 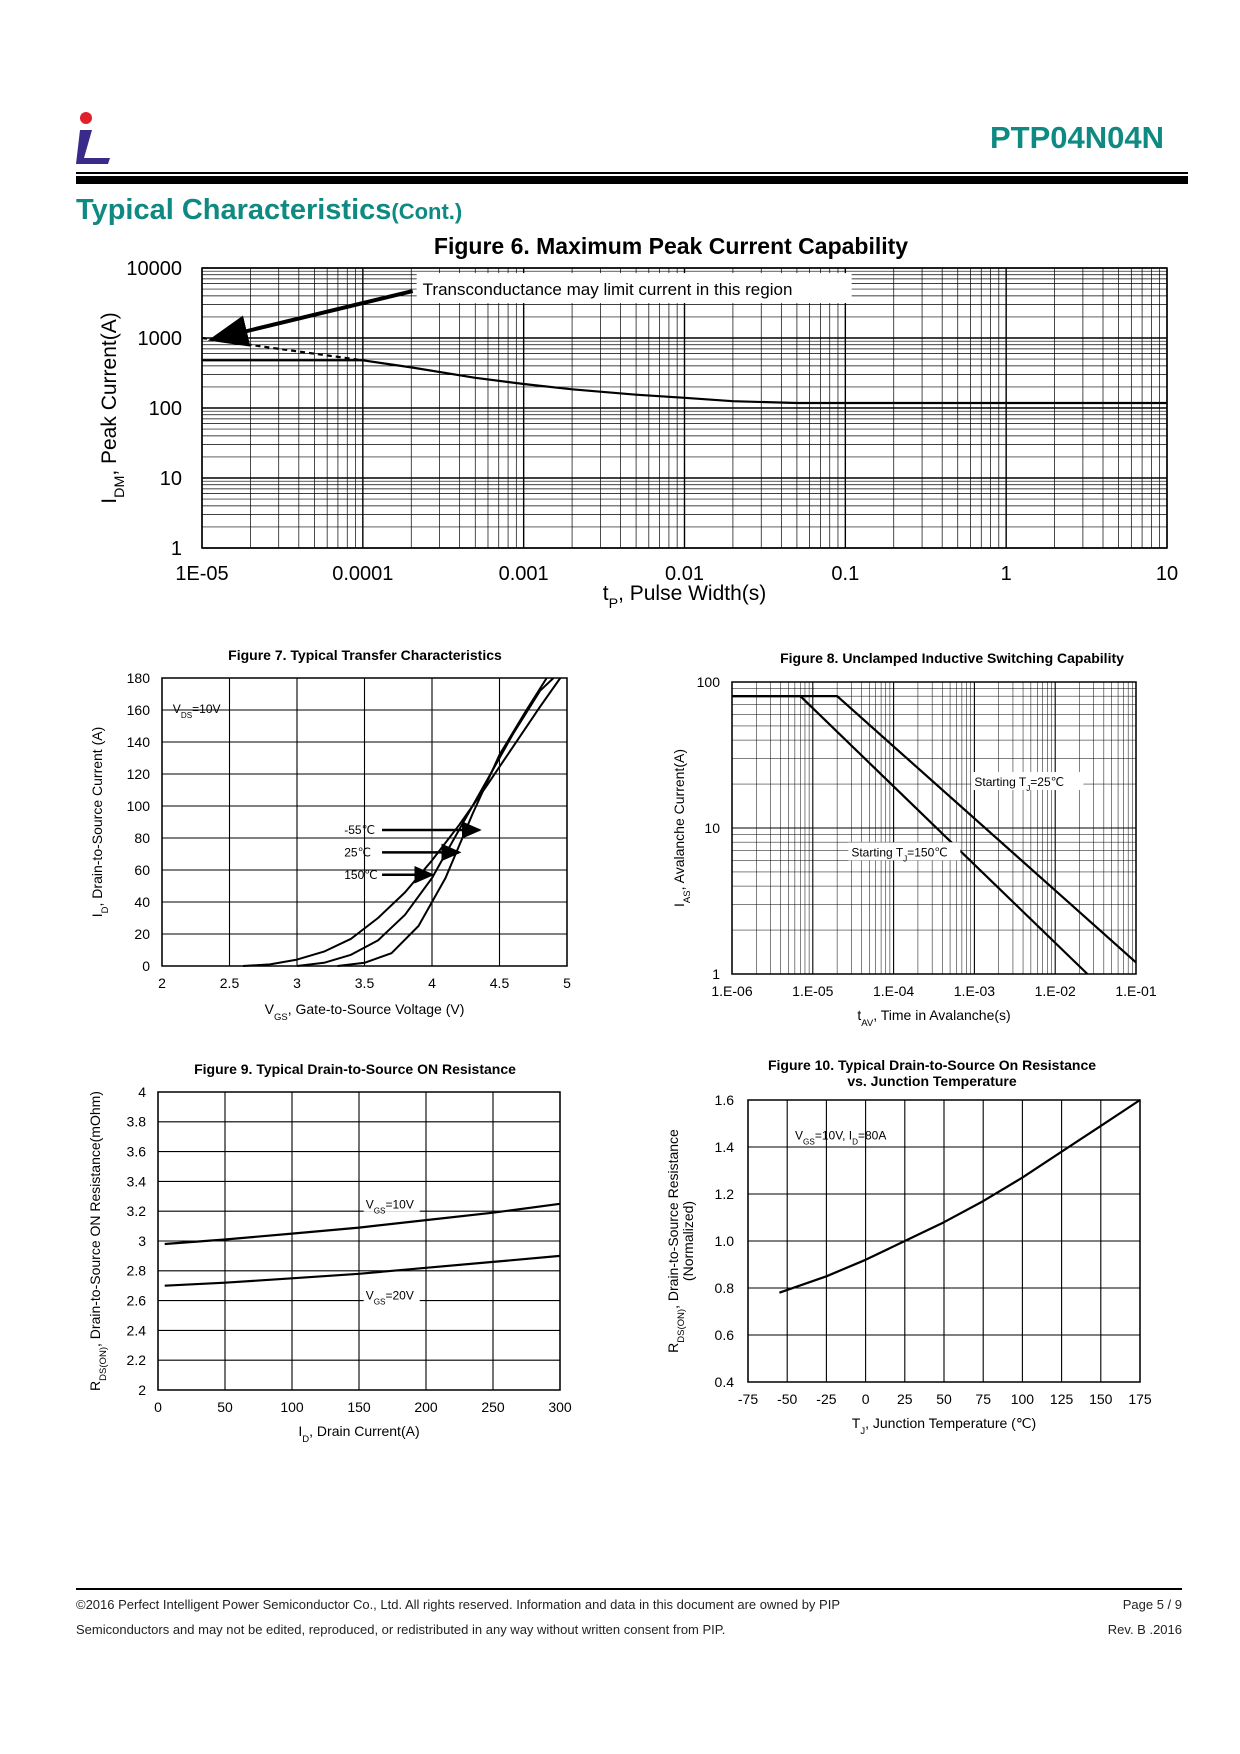 What do you see at coordinates (725, 1194) in the screenshot?
I see `fig10-y-tick-label: 1.2` at bounding box center [725, 1194].